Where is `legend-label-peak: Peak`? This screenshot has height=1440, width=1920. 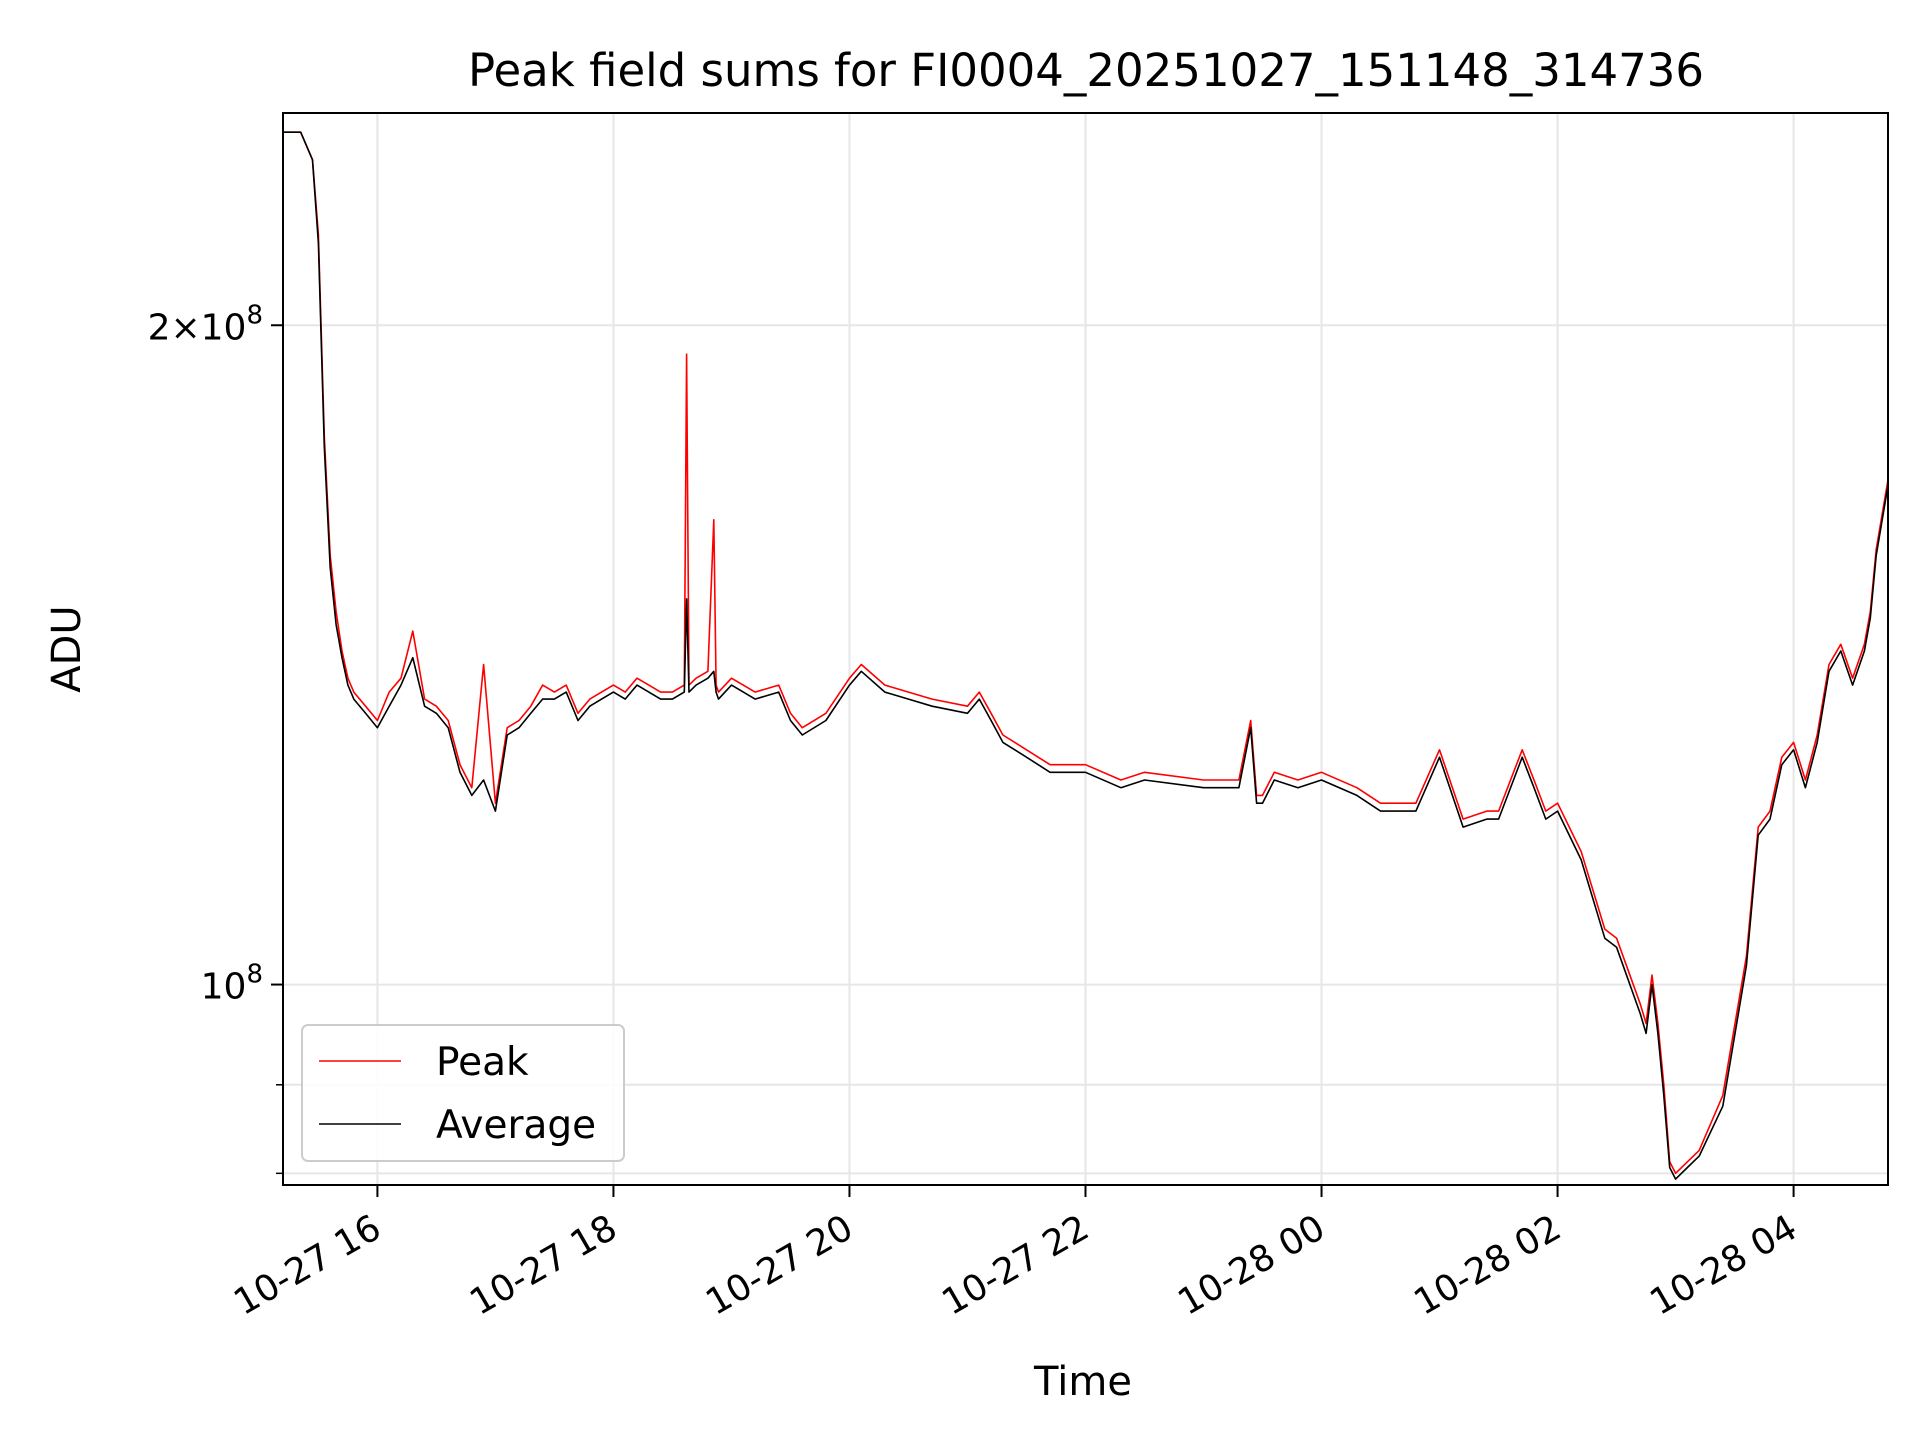
legend-label-peak: Peak is located at coordinates (482, 1062).